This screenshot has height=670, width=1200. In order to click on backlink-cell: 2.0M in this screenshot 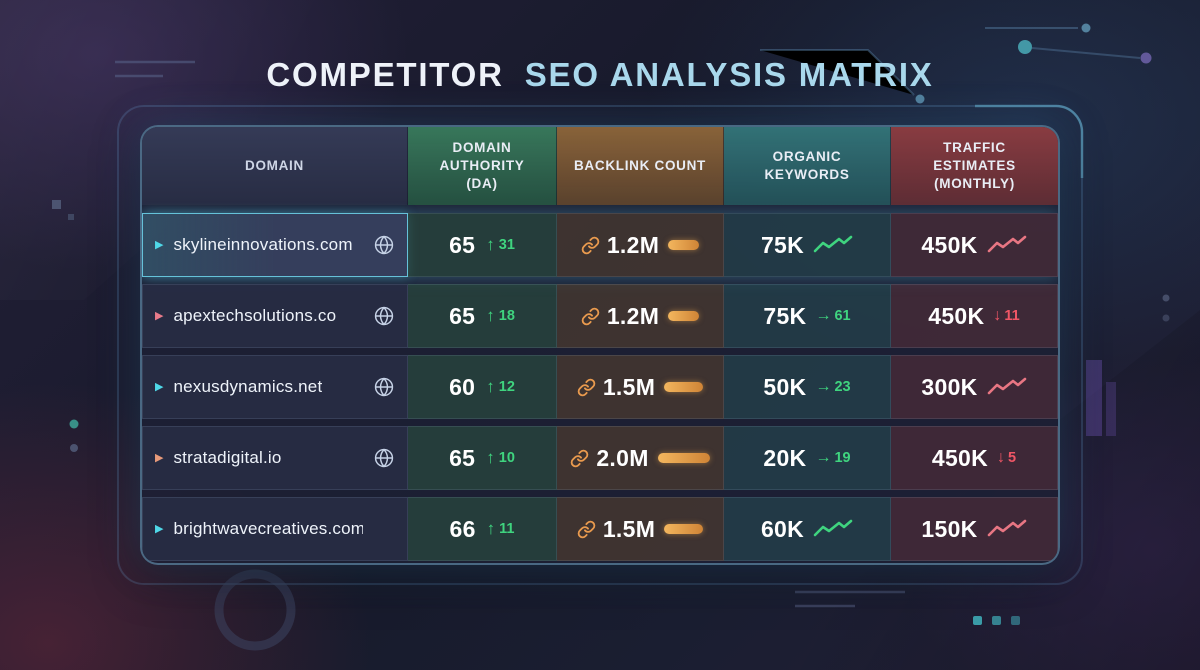, I will do `click(640, 458)`.